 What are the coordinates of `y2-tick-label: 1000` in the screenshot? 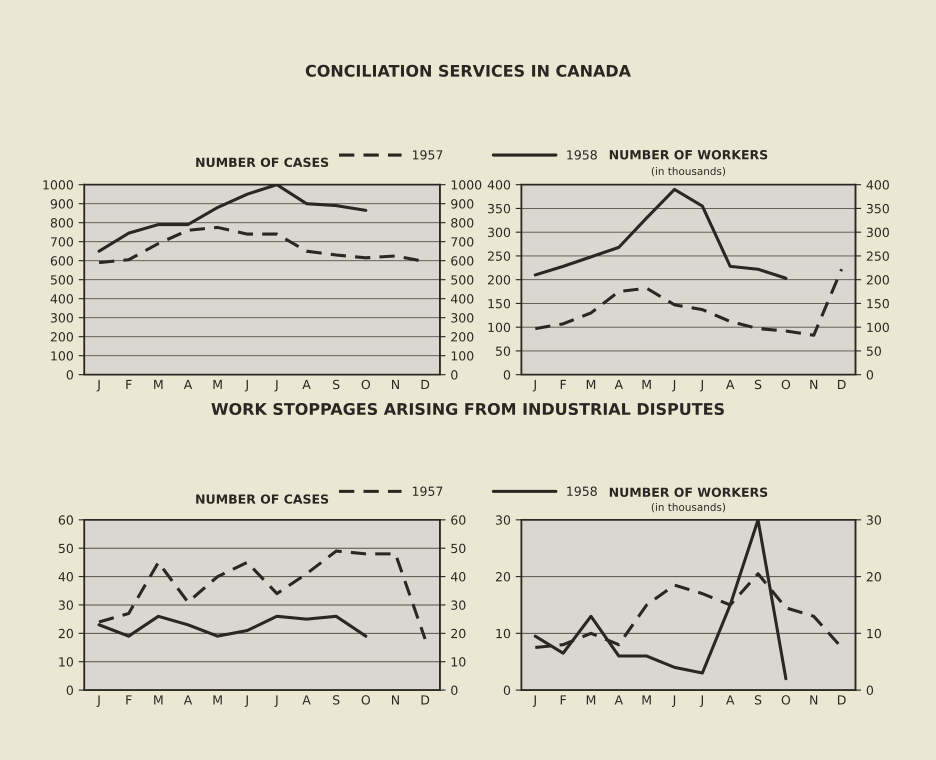 It's located at (467, 185).